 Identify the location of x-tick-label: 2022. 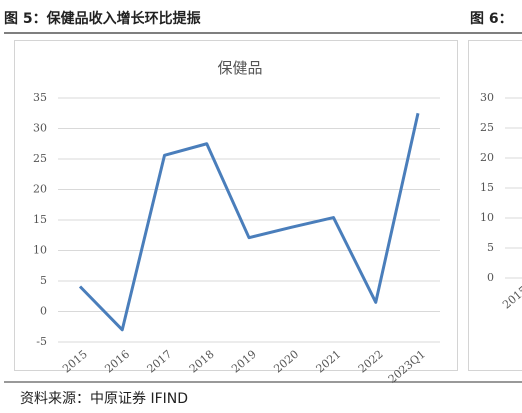
(371, 362).